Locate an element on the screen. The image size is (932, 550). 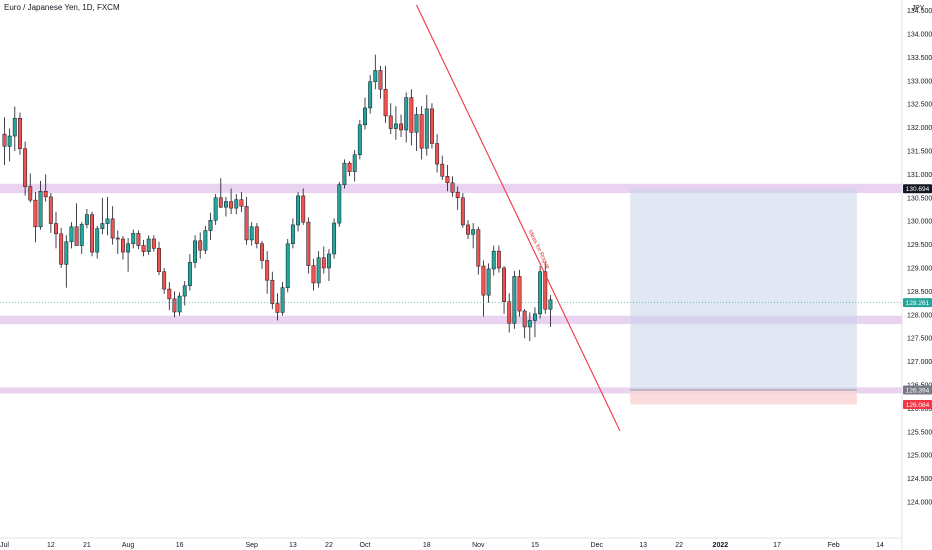
unit-label: JPY is located at coordinates (918, 8).